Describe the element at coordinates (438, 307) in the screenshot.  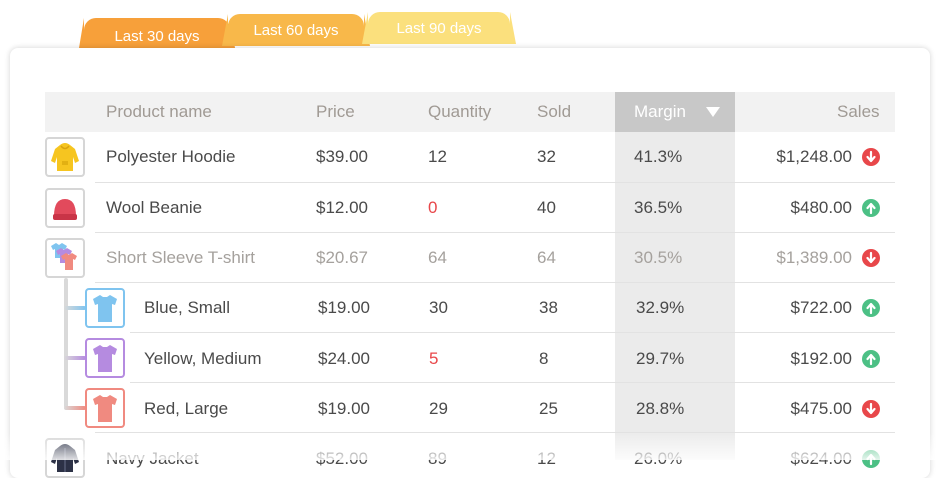
I see `quantity-value: 30` at that location.